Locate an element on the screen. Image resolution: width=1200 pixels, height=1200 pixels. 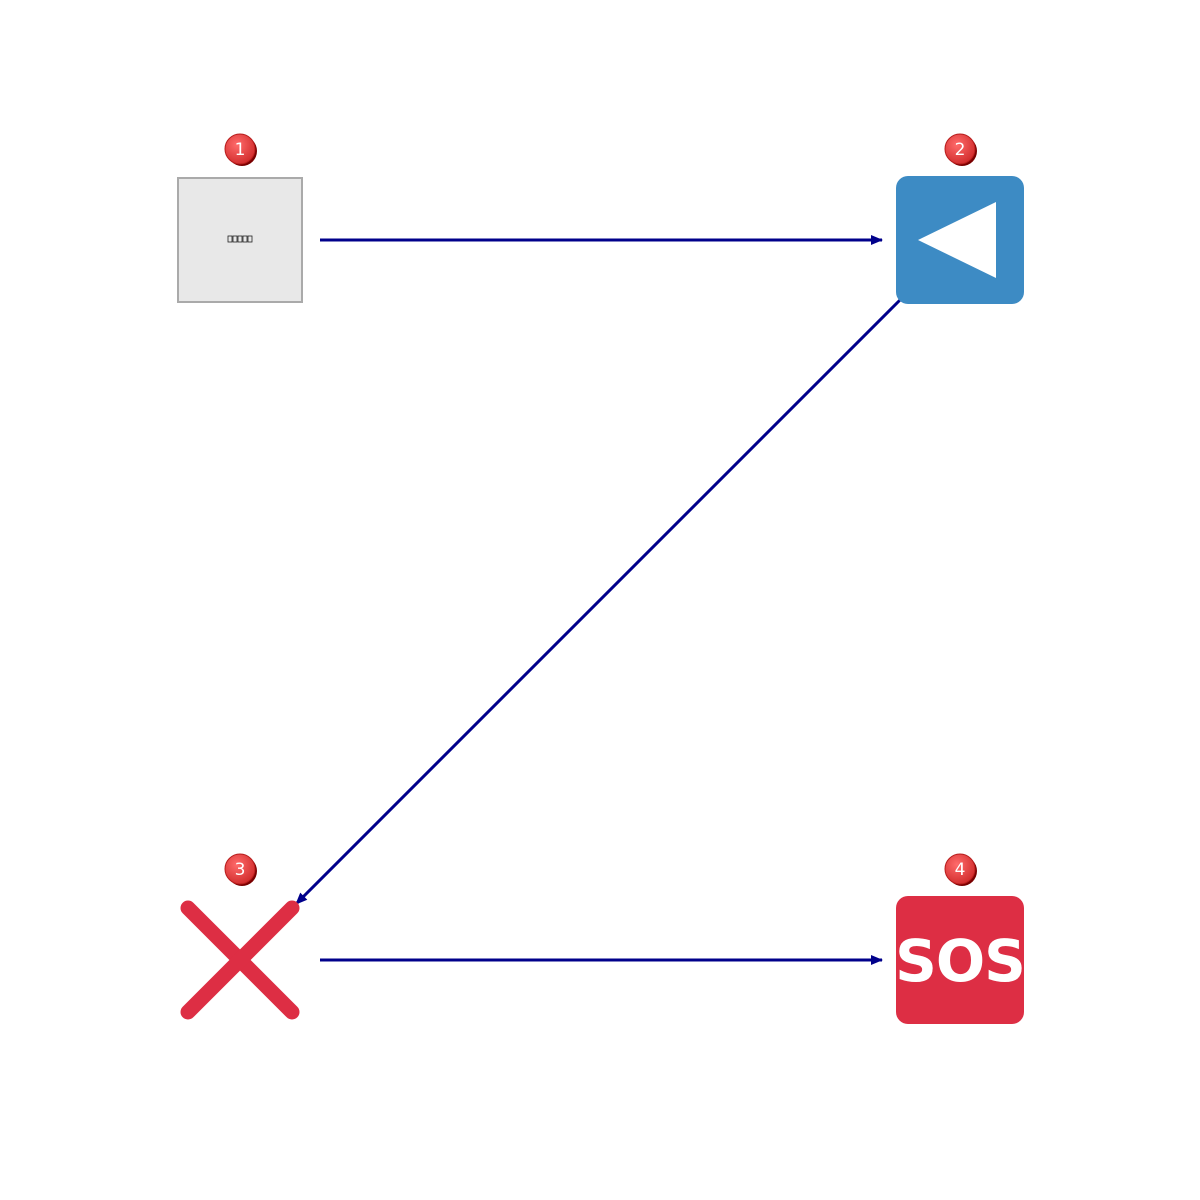
badge-1: 1 is located at coordinates (240, 149).